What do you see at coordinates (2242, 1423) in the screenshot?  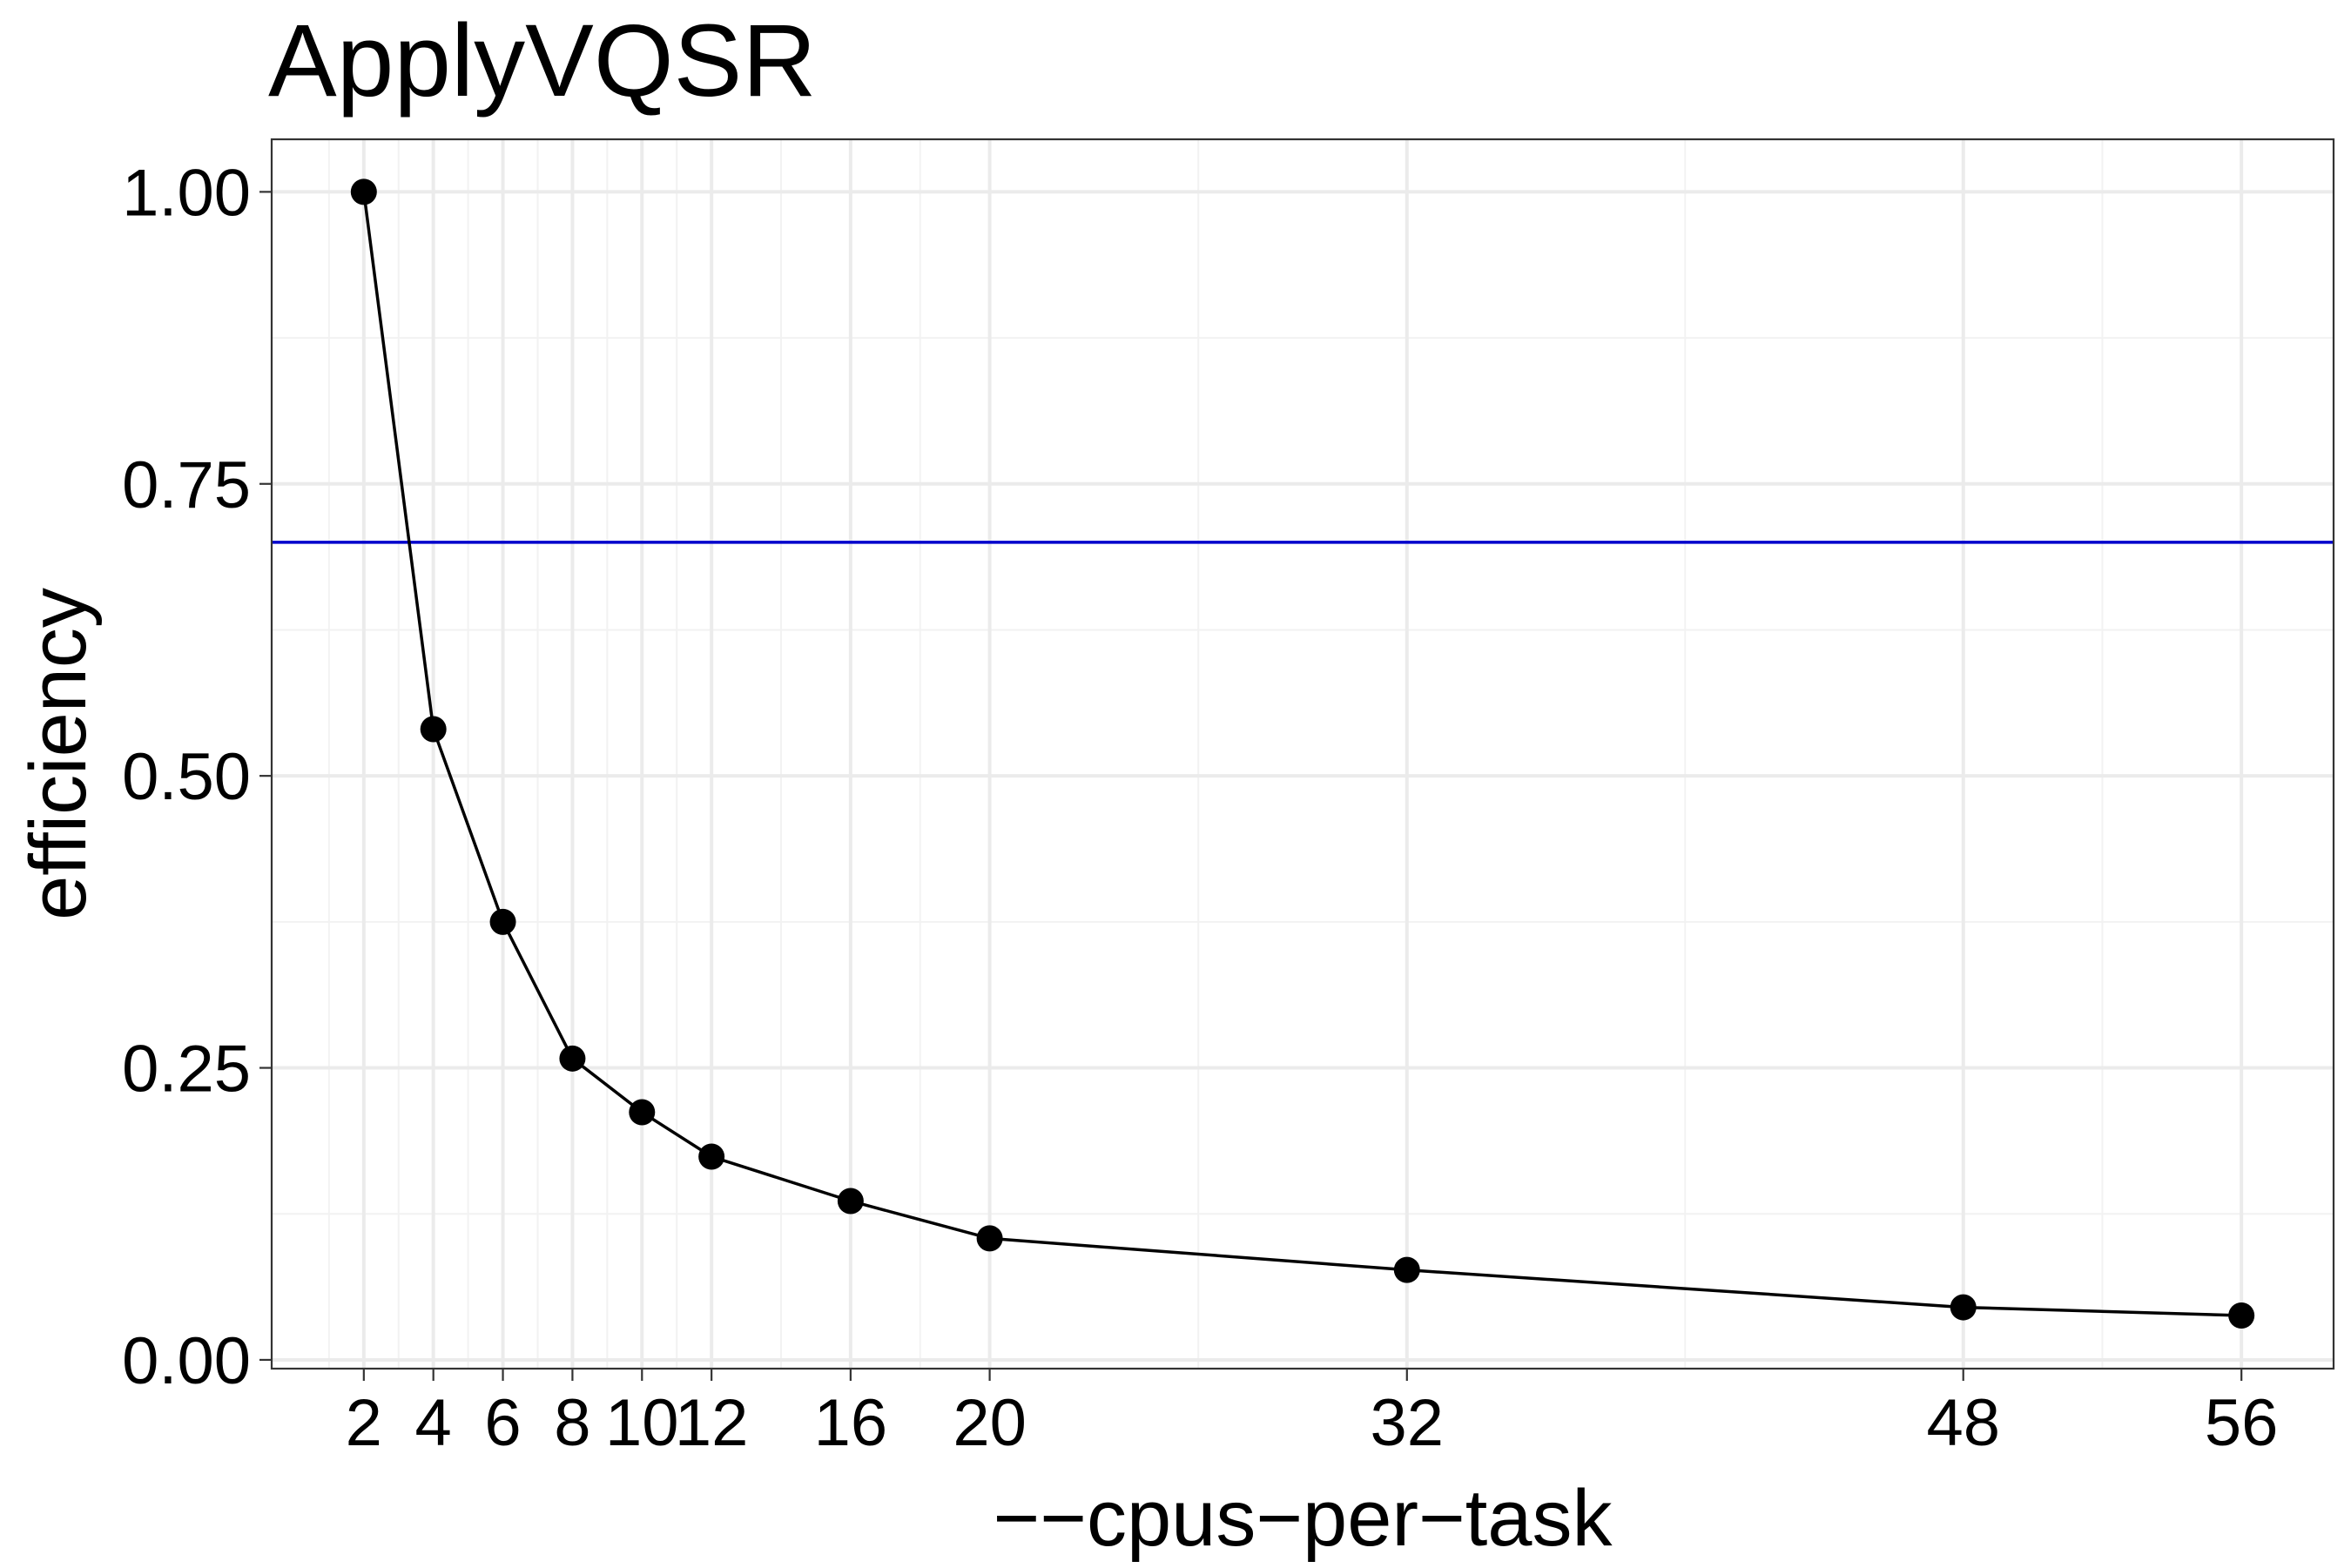 I see `x-tick-label: 56` at bounding box center [2242, 1423].